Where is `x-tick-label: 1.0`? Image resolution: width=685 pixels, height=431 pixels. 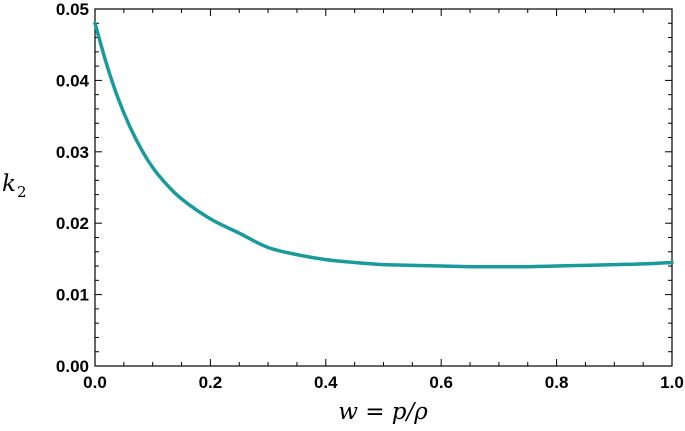 x-tick-label: 1.0 is located at coordinates (672, 382).